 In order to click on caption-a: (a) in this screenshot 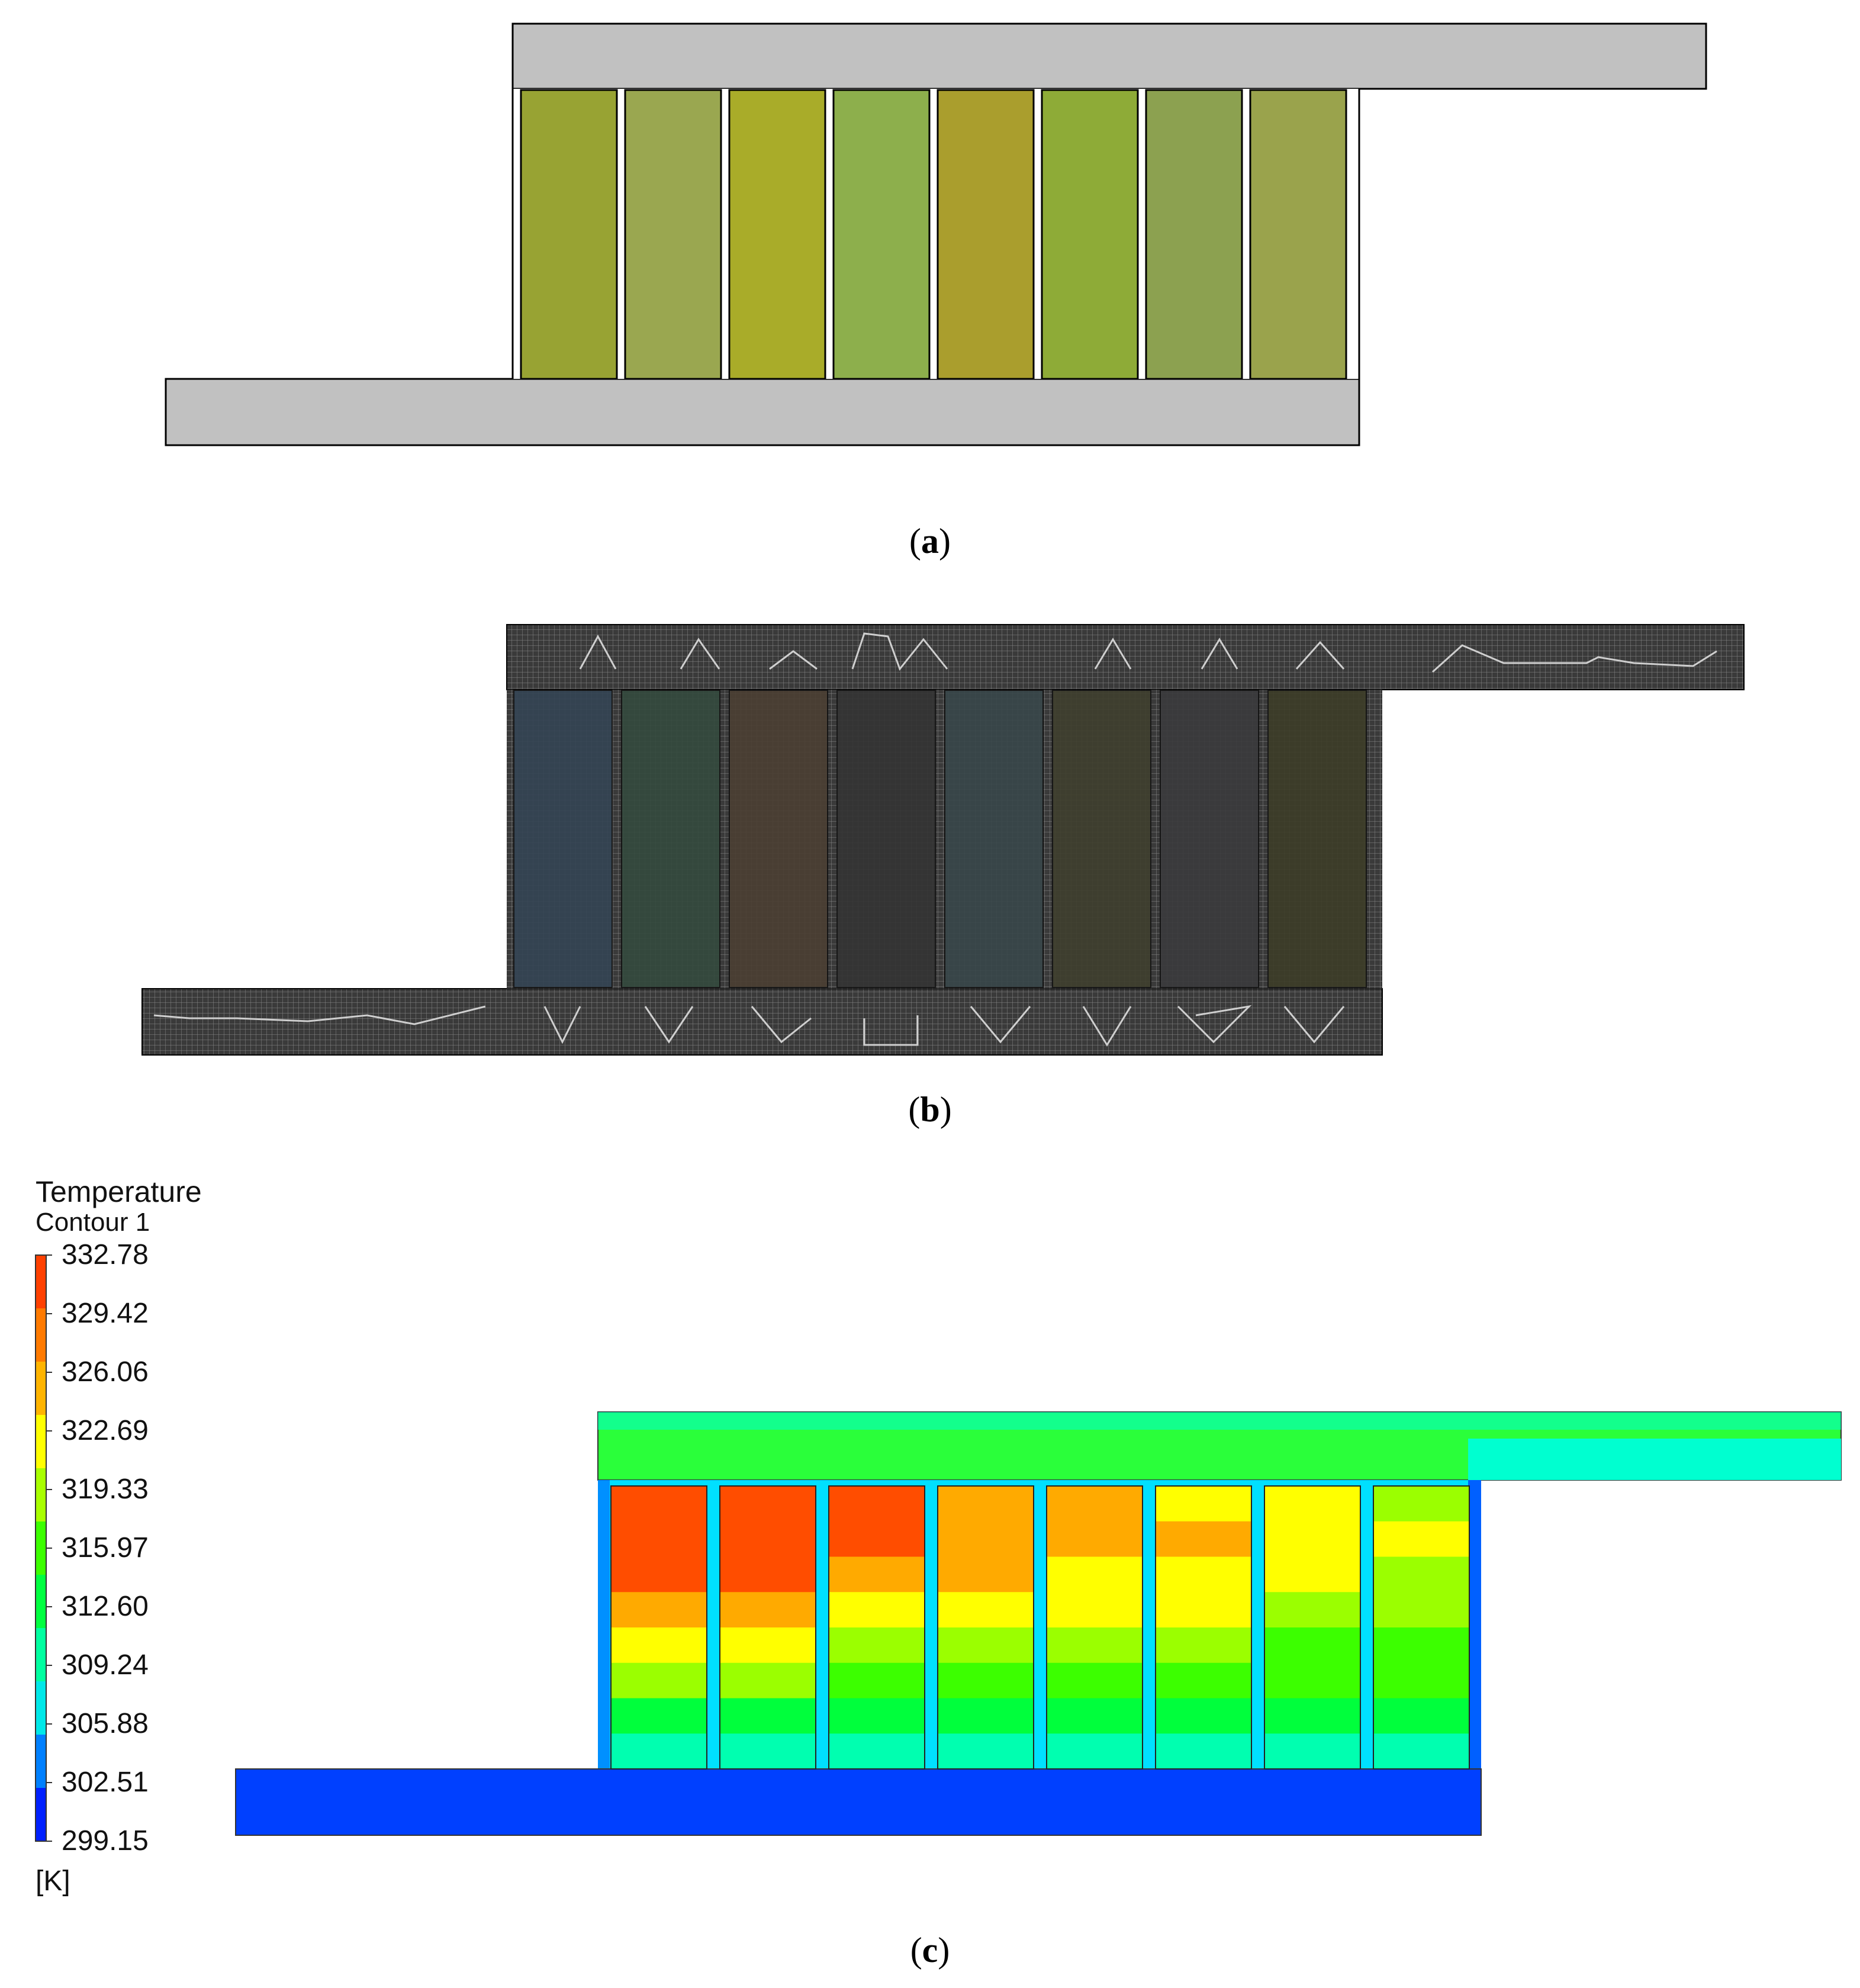, I will do `click(930, 541)`.